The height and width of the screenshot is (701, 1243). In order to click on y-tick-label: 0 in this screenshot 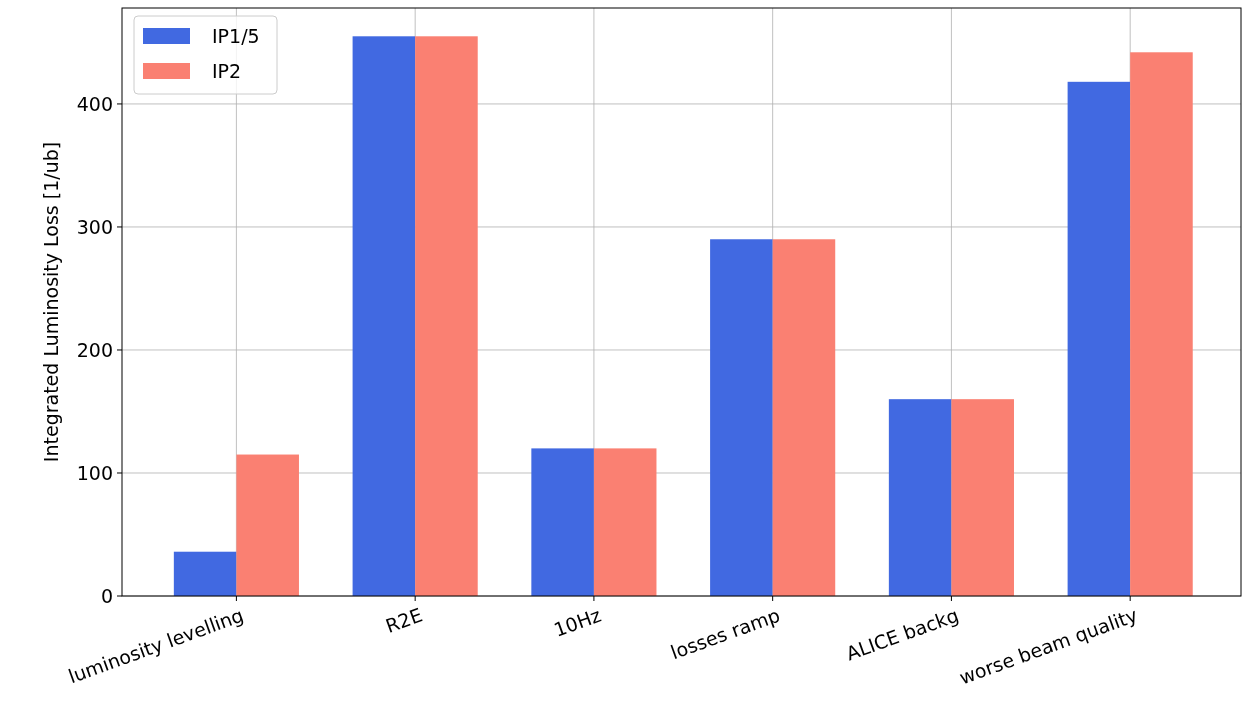, I will do `click(106, 595)`.